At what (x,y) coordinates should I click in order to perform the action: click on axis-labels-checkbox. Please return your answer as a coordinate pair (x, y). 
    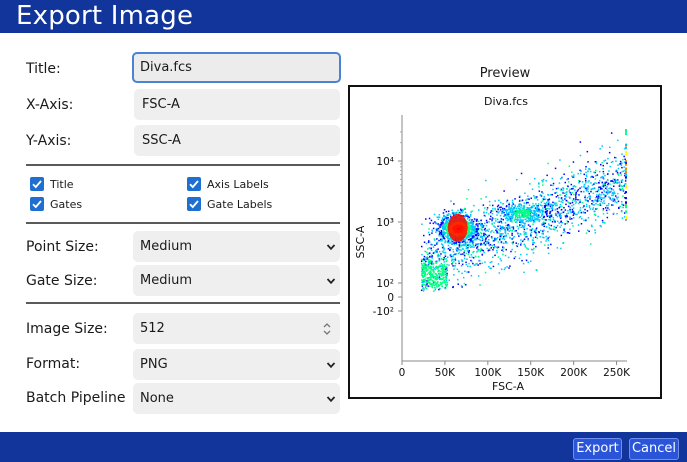
    Looking at the image, I should click on (194, 184).